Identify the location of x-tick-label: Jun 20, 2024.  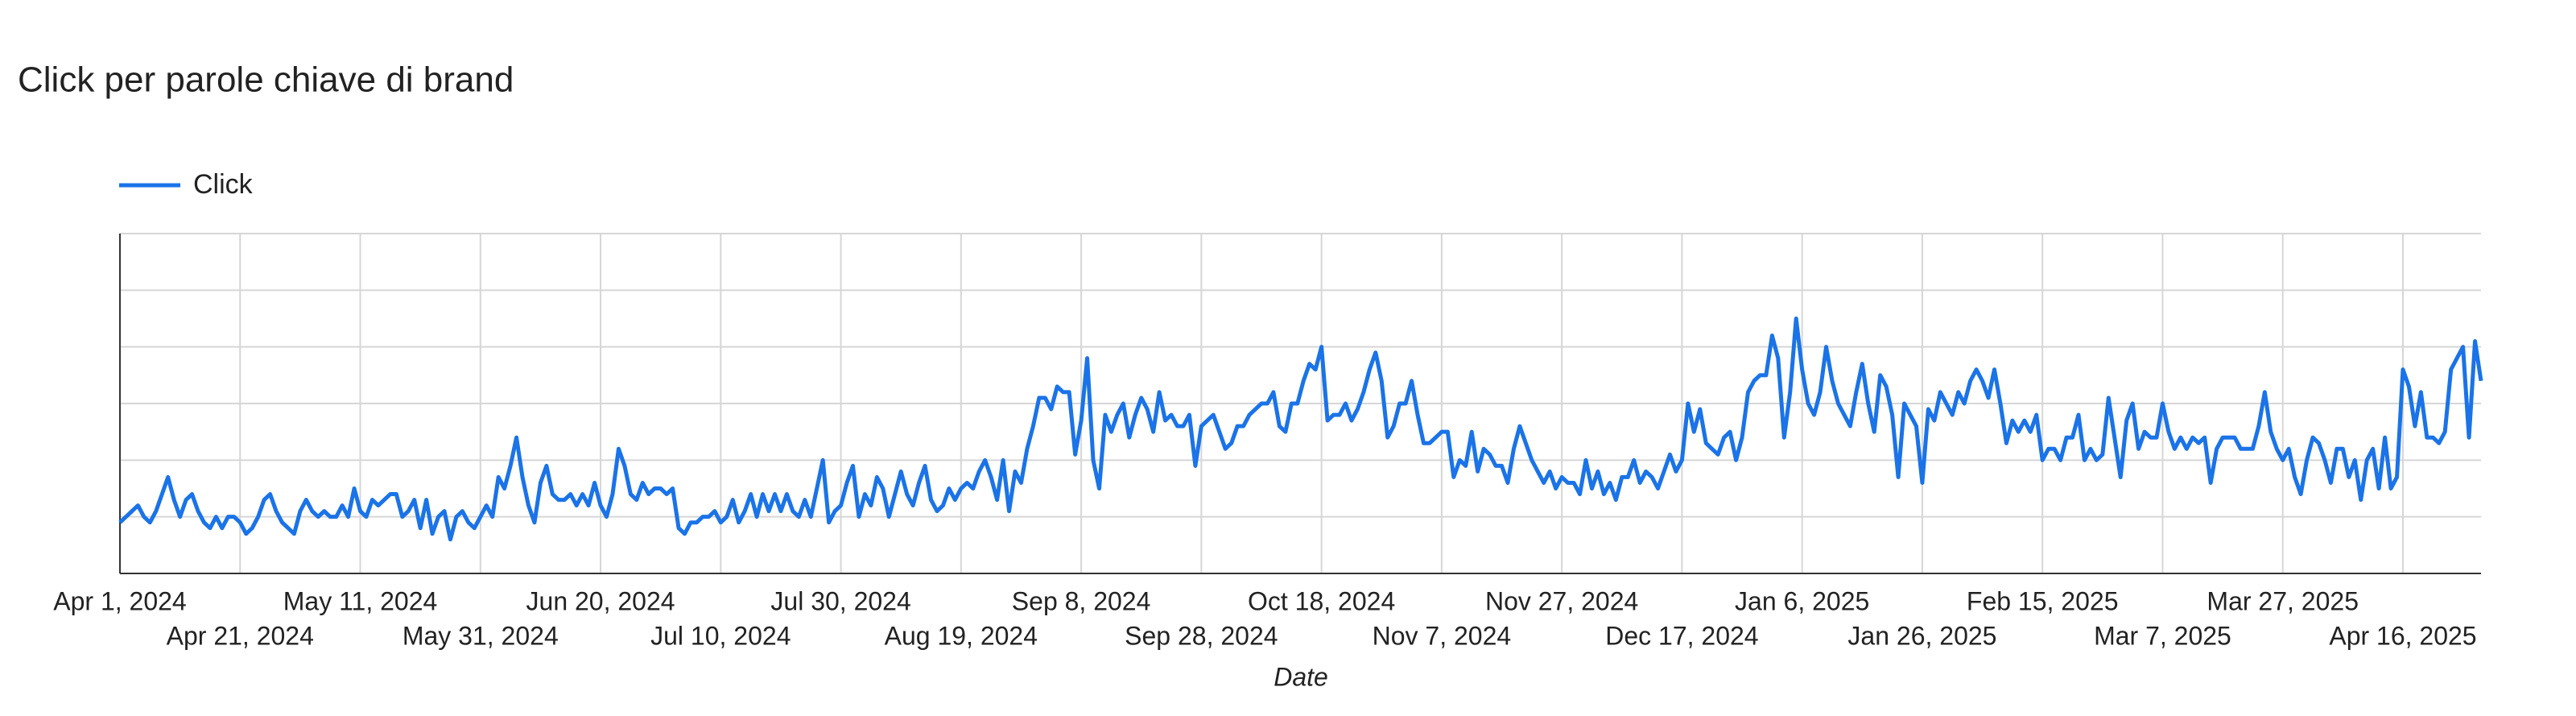
(600, 600).